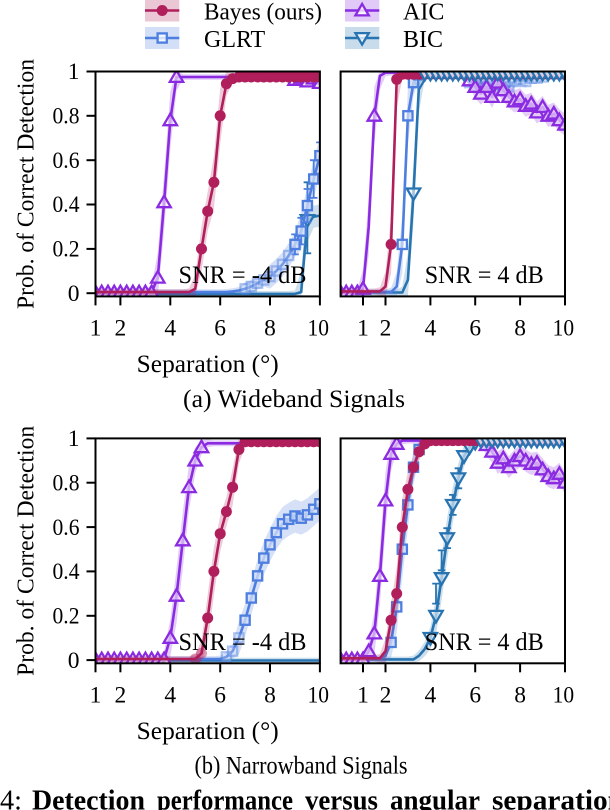 This screenshot has width=610, height=810. I want to click on svg-text: (a) Wideband Signals, so click(294, 399).